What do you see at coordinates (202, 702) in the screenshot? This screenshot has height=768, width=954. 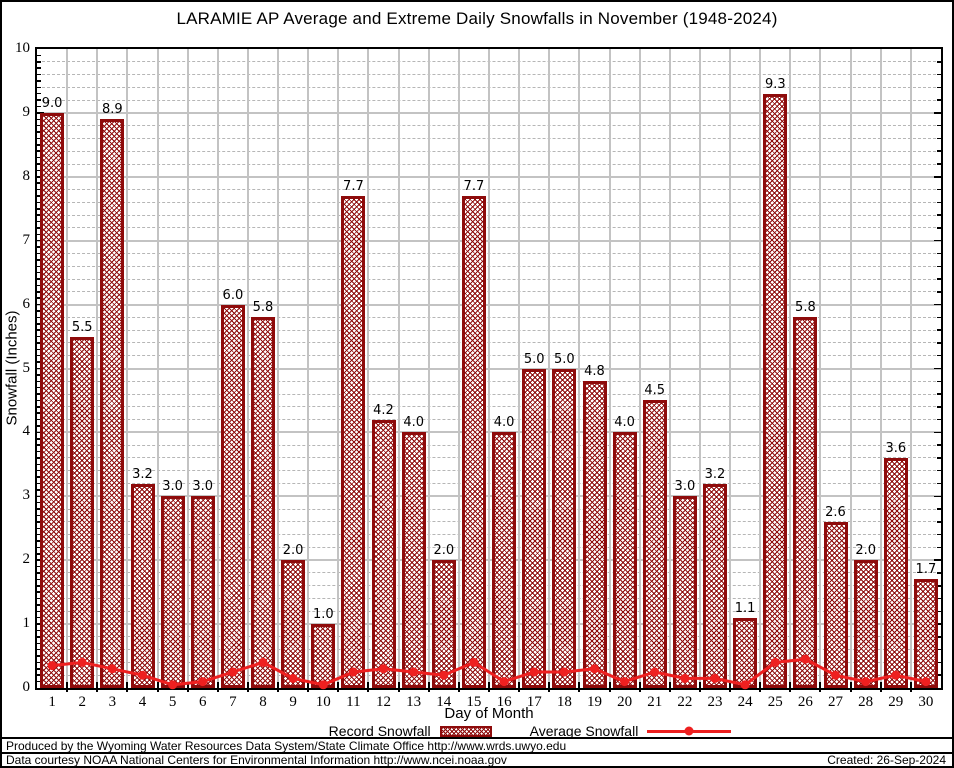 I see `x-tick-label: 6` at bounding box center [202, 702].